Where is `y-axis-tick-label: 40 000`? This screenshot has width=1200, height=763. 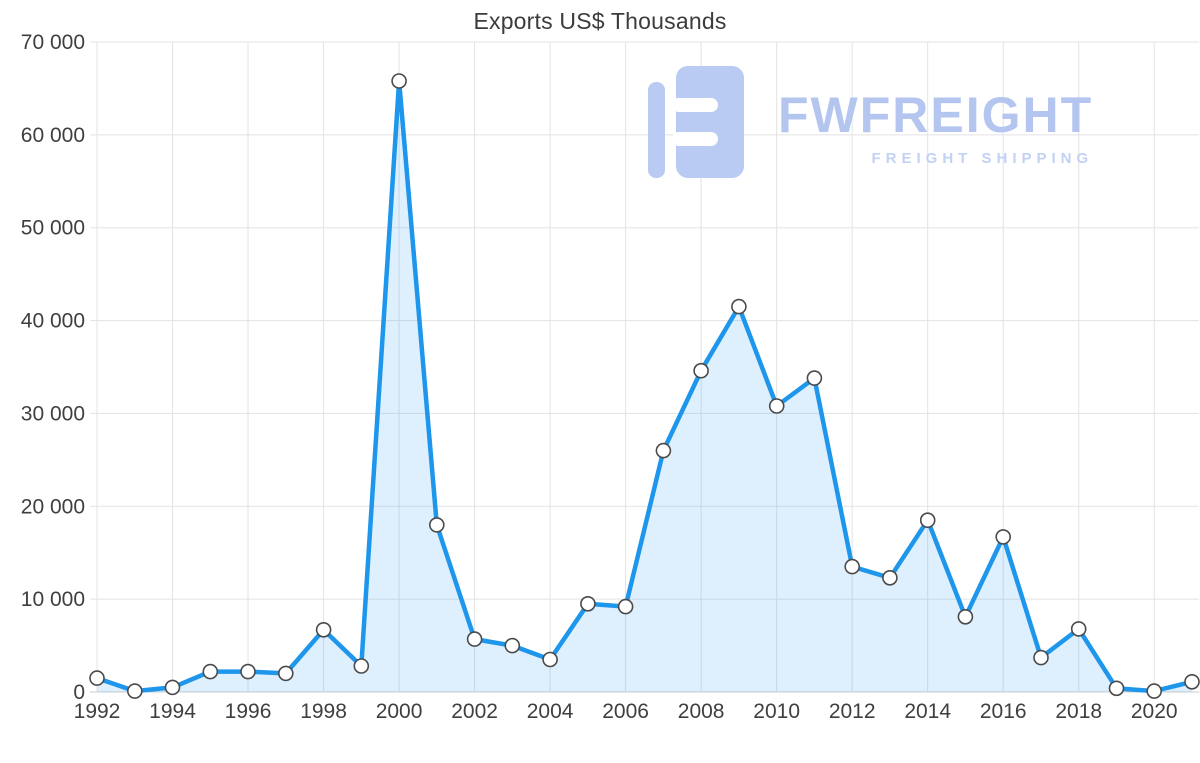
y-axis-tick-label: 40 000 is located at coordinates (53, 321).